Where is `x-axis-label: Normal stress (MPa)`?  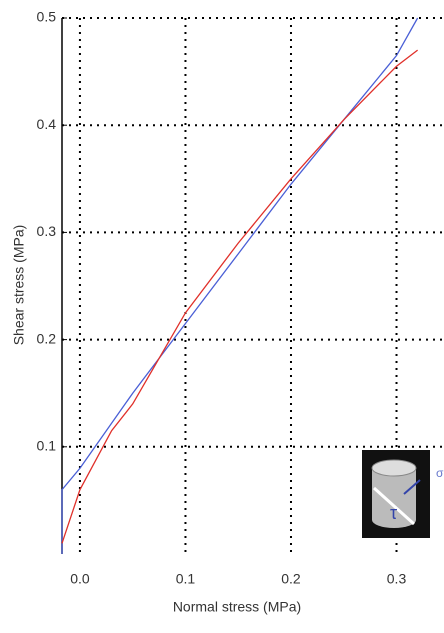
x-axis-label: Normal stress (MPa) is located at coordinates (237, 607).